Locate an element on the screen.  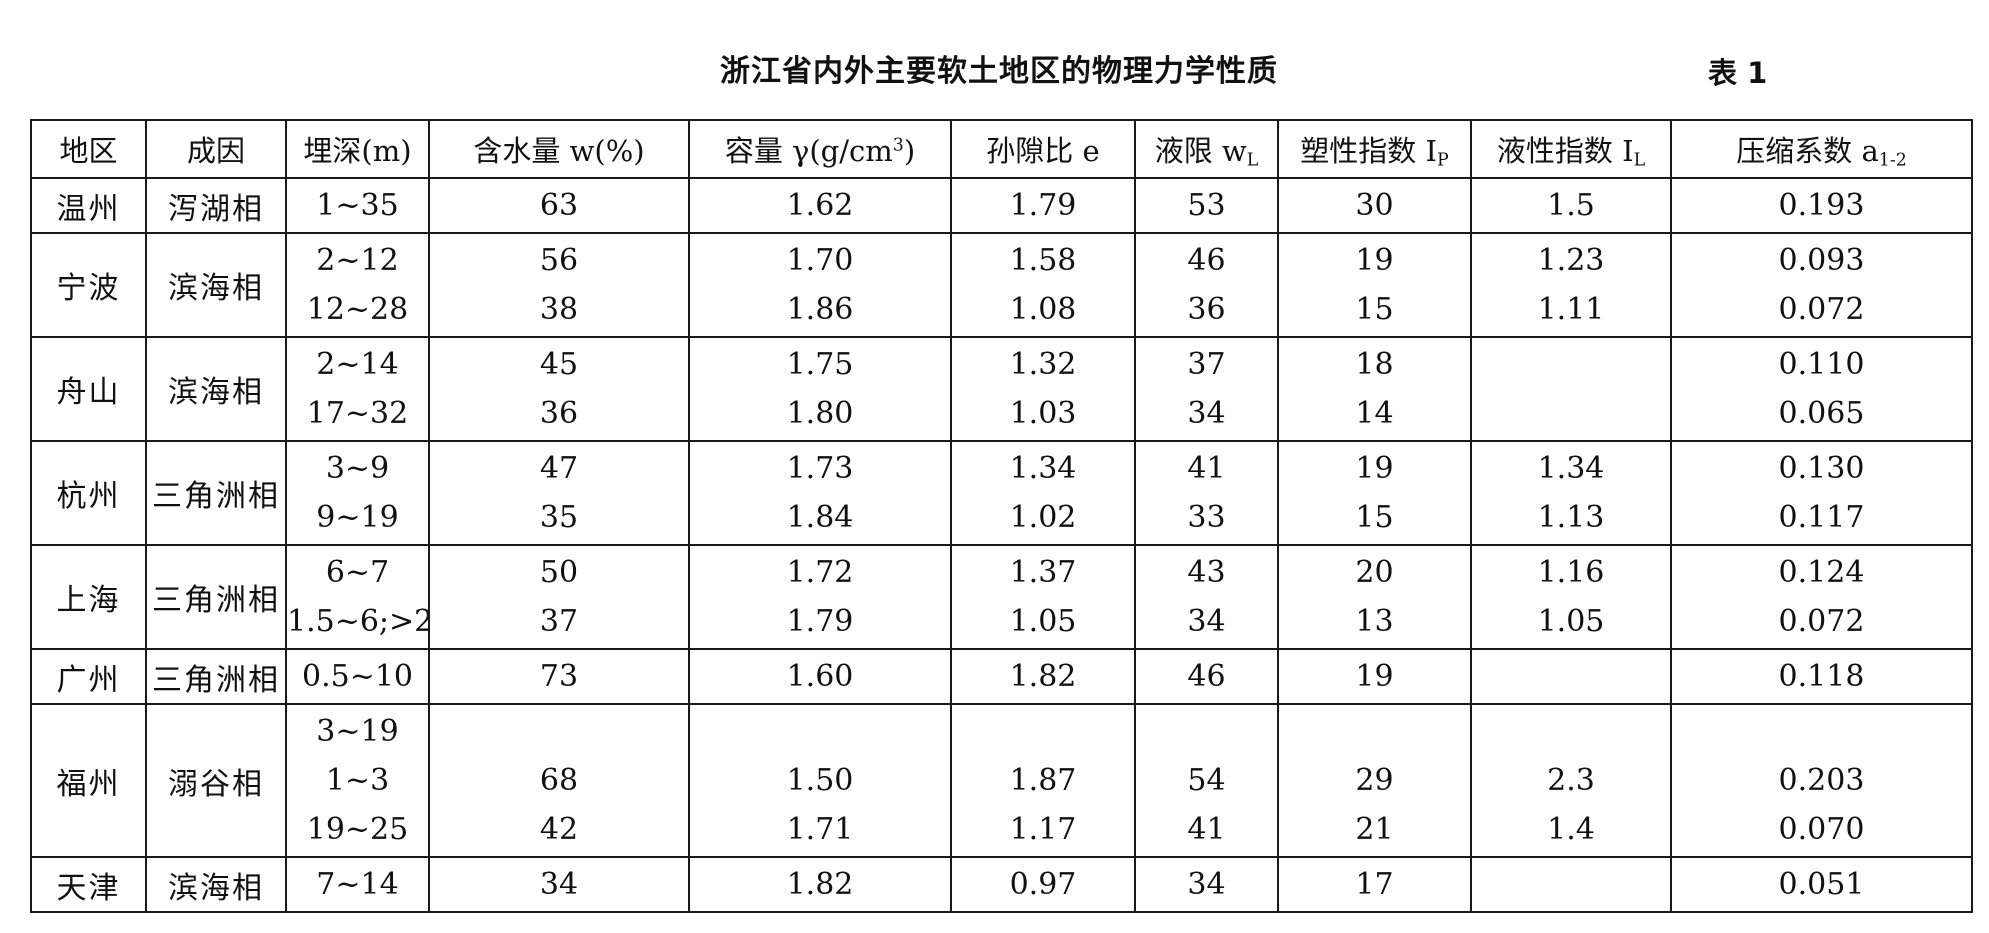
cell-value: 0.130 is located at coordinates (1821, 468).